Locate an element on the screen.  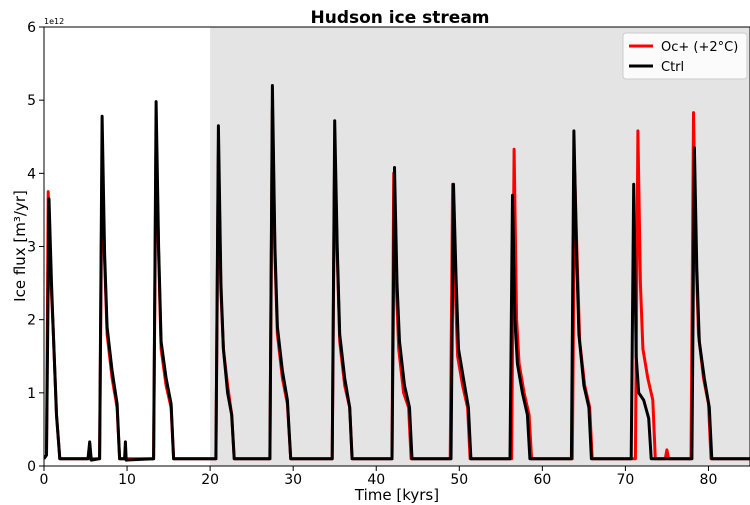
y-tick-label: 4 is located at coordinates (31, 174).